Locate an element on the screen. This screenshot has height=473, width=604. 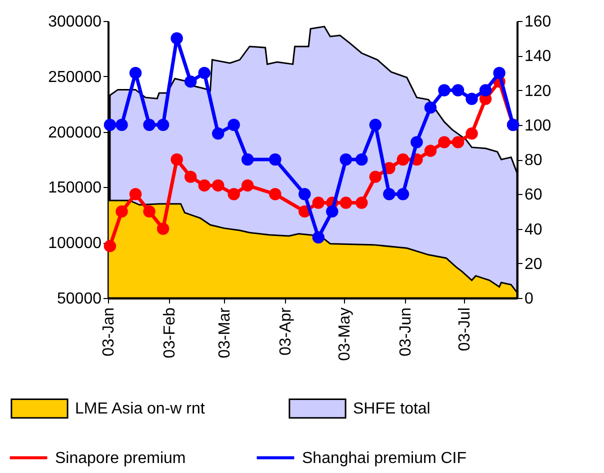
y2-tick-label: 100 is located at coordinates (538, 125).